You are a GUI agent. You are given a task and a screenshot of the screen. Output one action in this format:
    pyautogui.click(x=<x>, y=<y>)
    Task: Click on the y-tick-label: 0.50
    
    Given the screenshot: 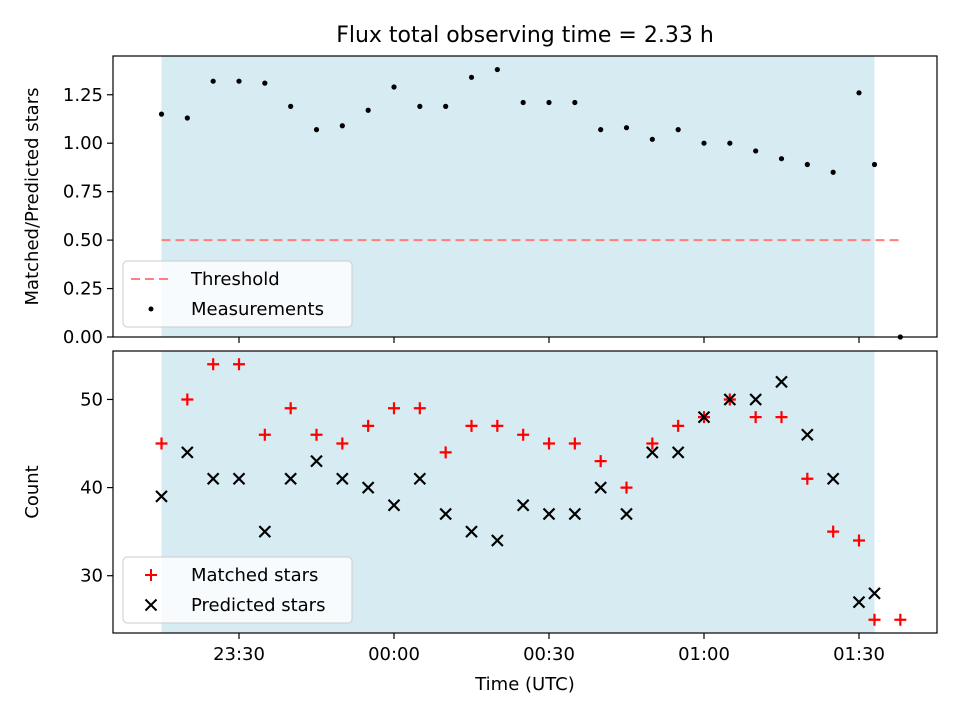 What is the action you would take?
    pyautogui.click(x=83, y=240)
    